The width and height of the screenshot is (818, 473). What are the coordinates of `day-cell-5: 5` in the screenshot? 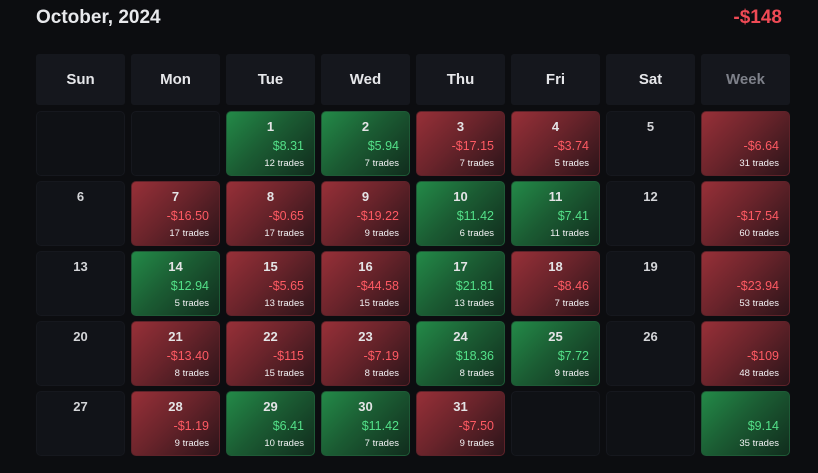 It's located at (650, 143).